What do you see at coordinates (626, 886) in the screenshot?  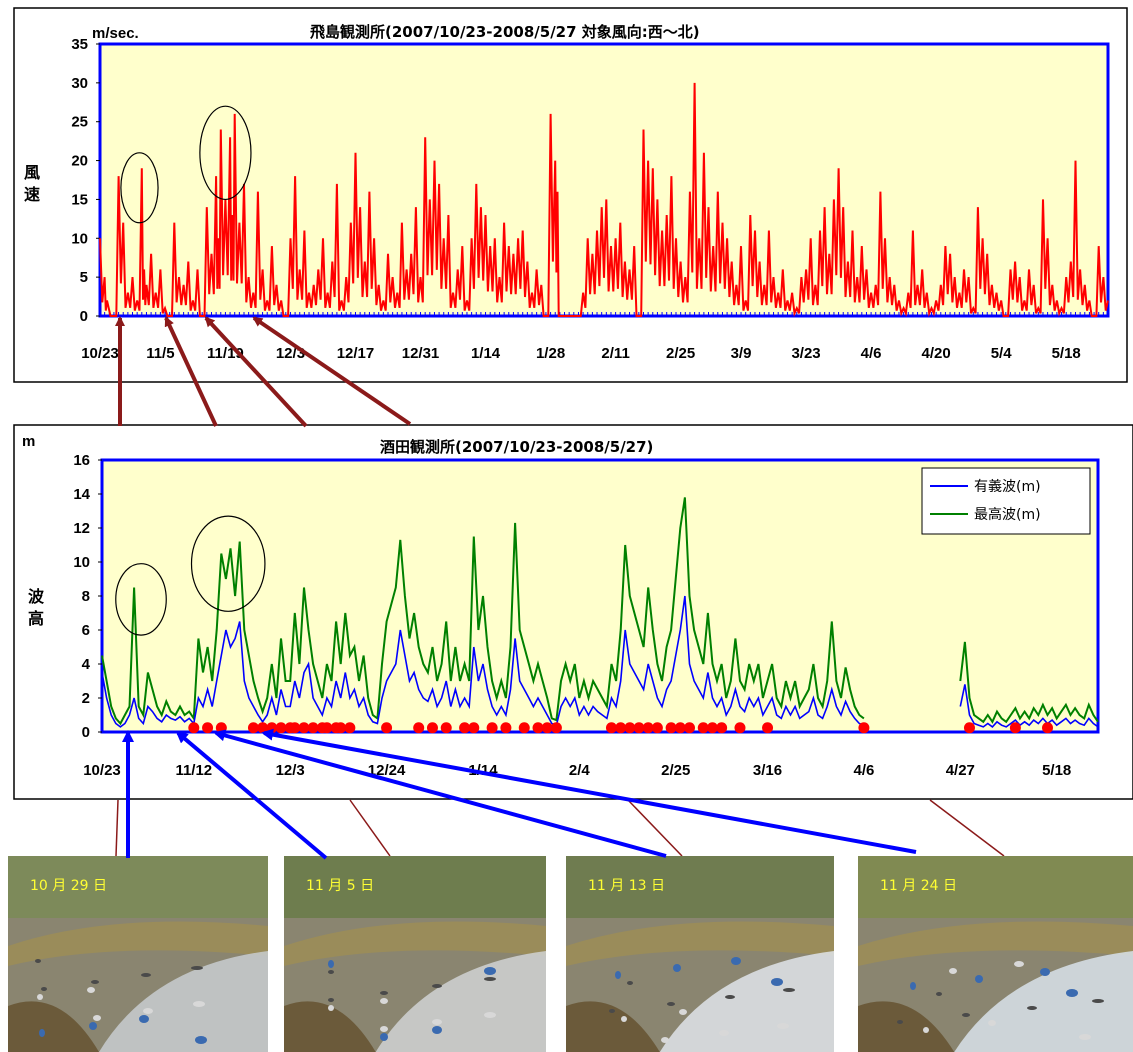 I see `photo-date-label: 11 月 13 日` at bounding box center [626, 886].